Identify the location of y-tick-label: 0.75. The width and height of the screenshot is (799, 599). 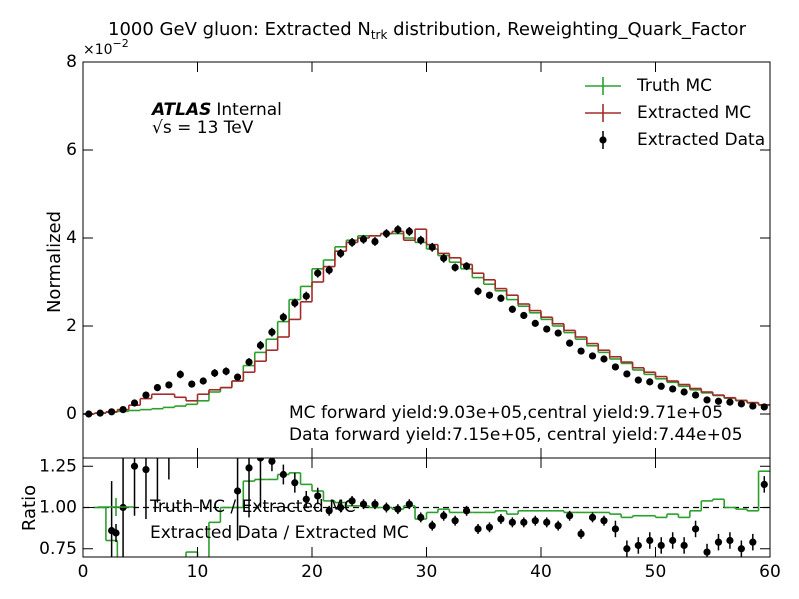
(58, 549).